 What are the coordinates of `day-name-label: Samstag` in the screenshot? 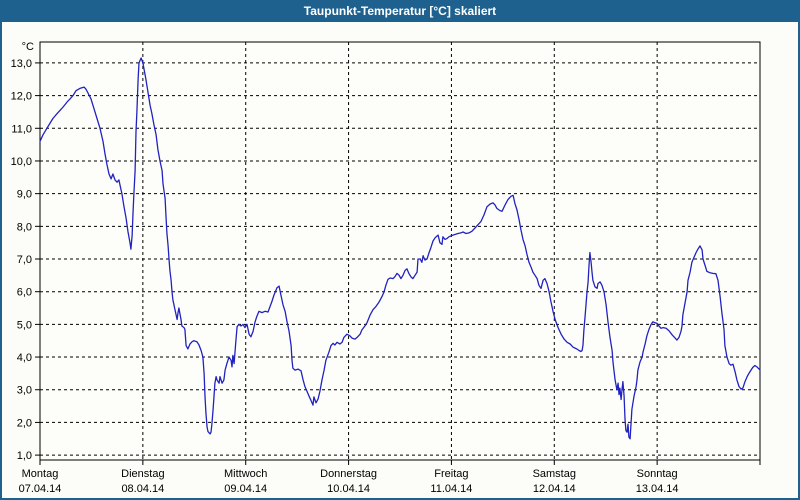 It's located at (554, 474).